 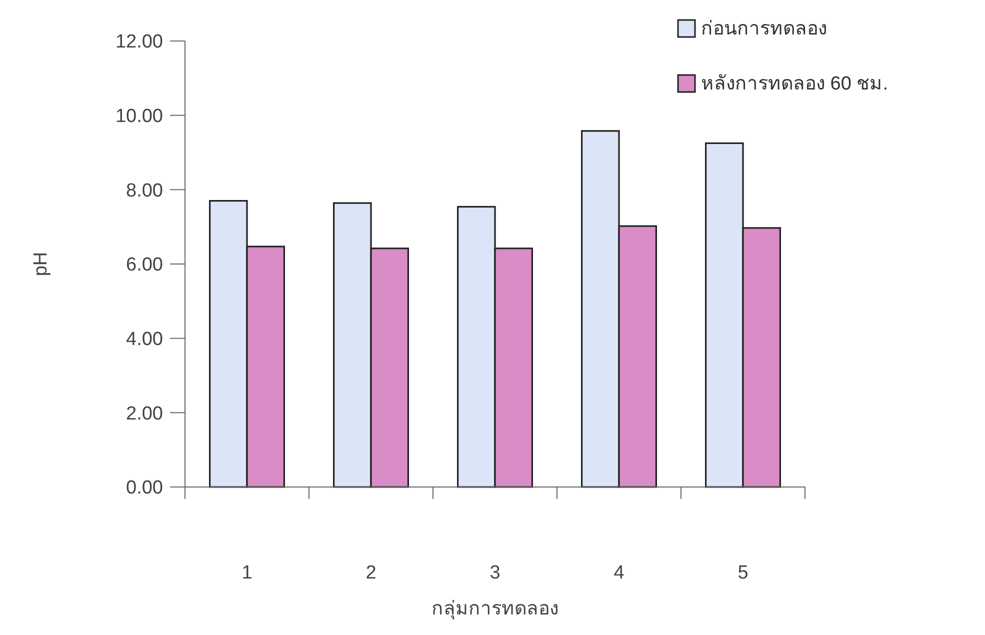 I want to click on y-axis-title: pH, so click(x=41, y=264).